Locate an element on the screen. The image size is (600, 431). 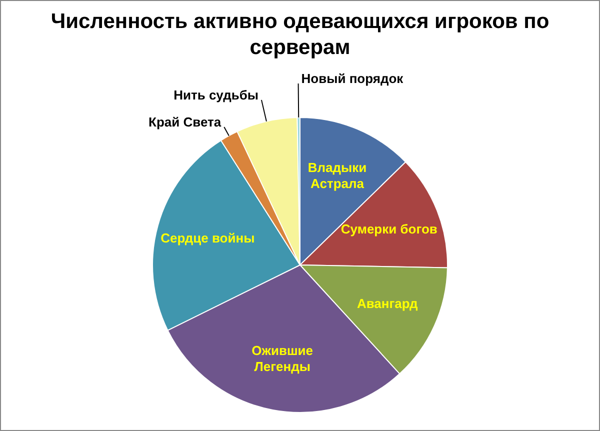
slice-label: Владыки Астрала is located at coordinates (337, 176).